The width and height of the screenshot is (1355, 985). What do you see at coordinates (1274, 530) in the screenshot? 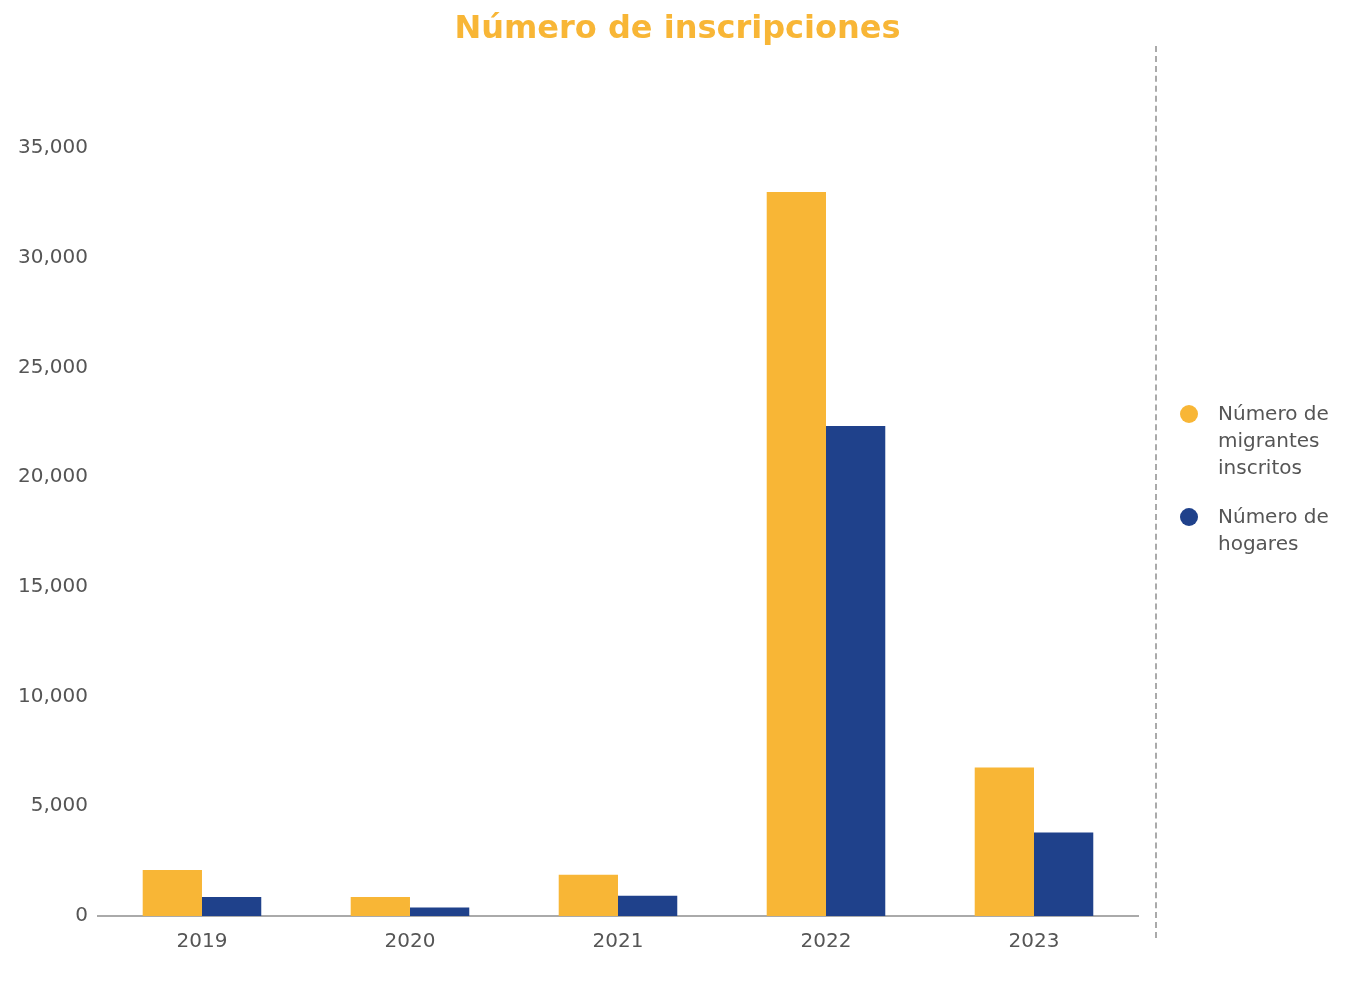
I see `legend-label: Número de hogares` at bounding box center [1274, 530].